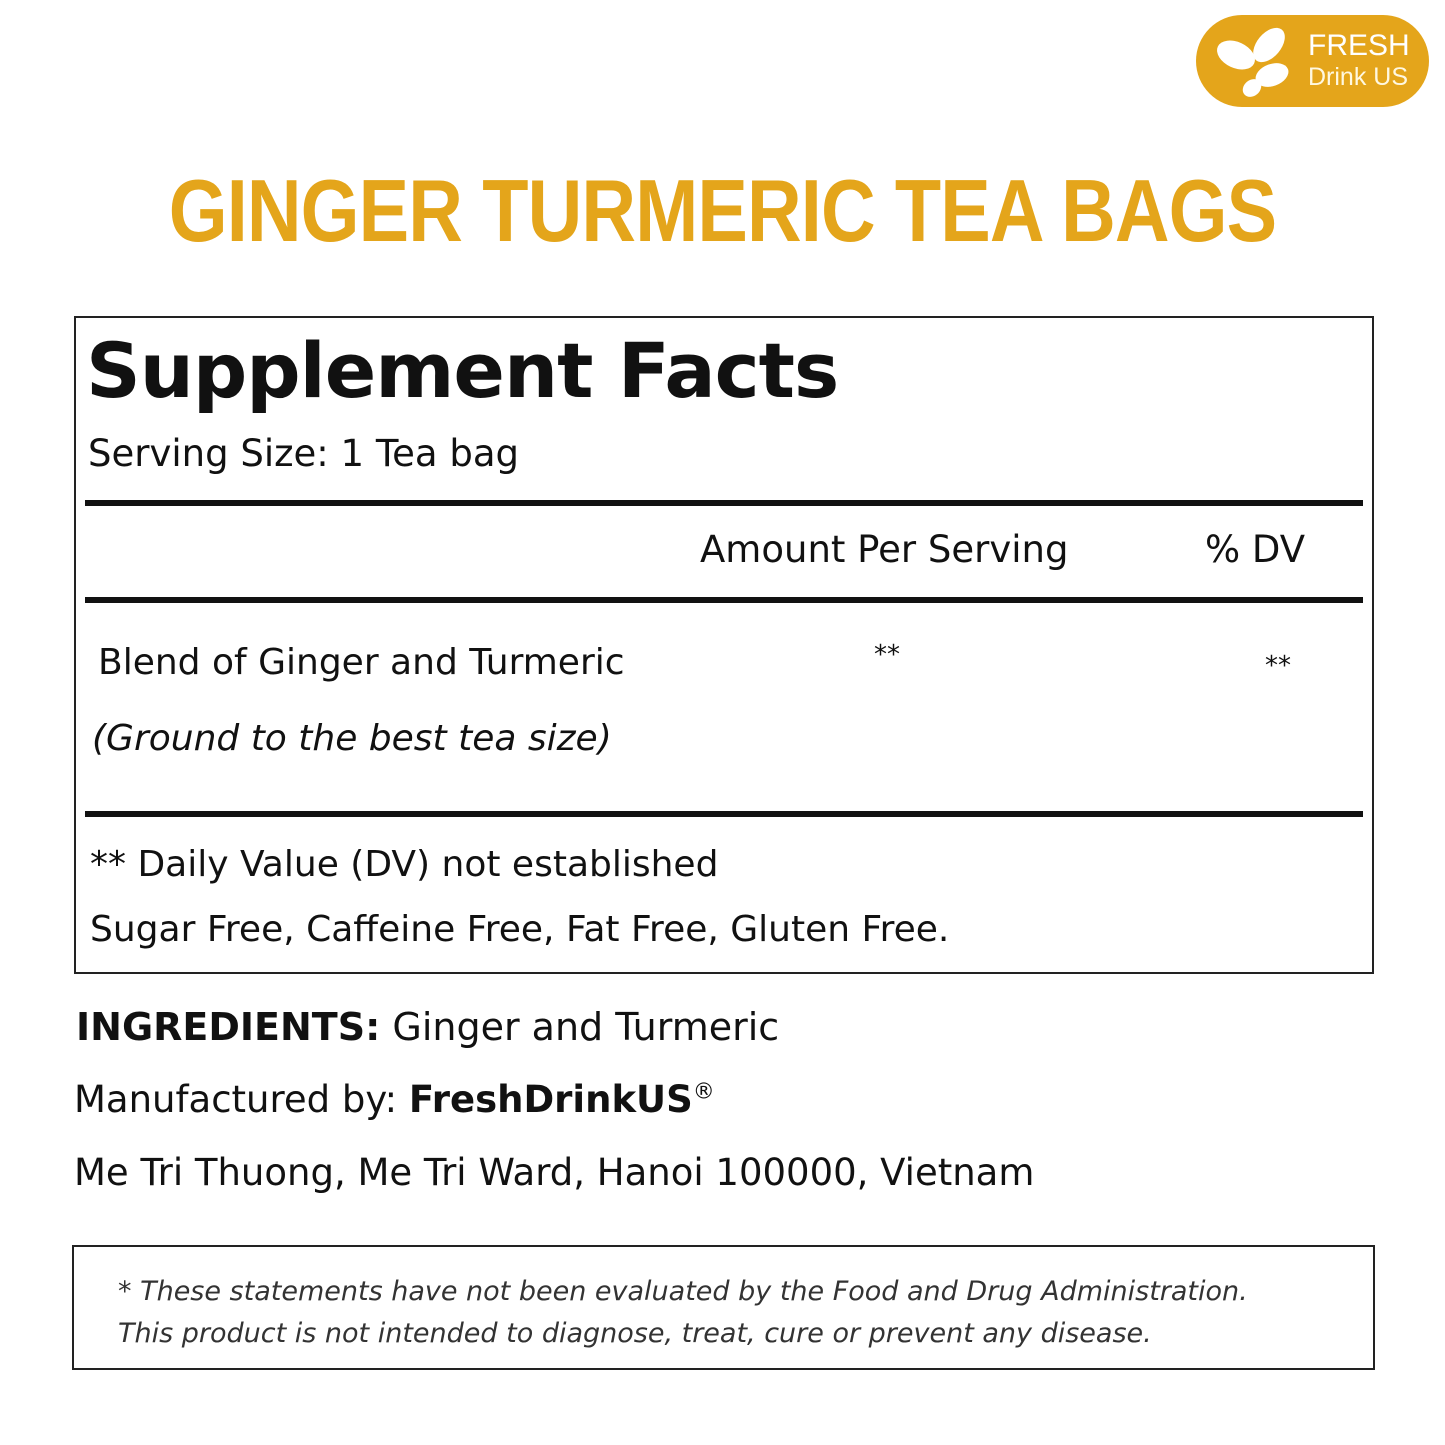  I want to click on logo-text-fresh: FRESH, so click(1359, 45).